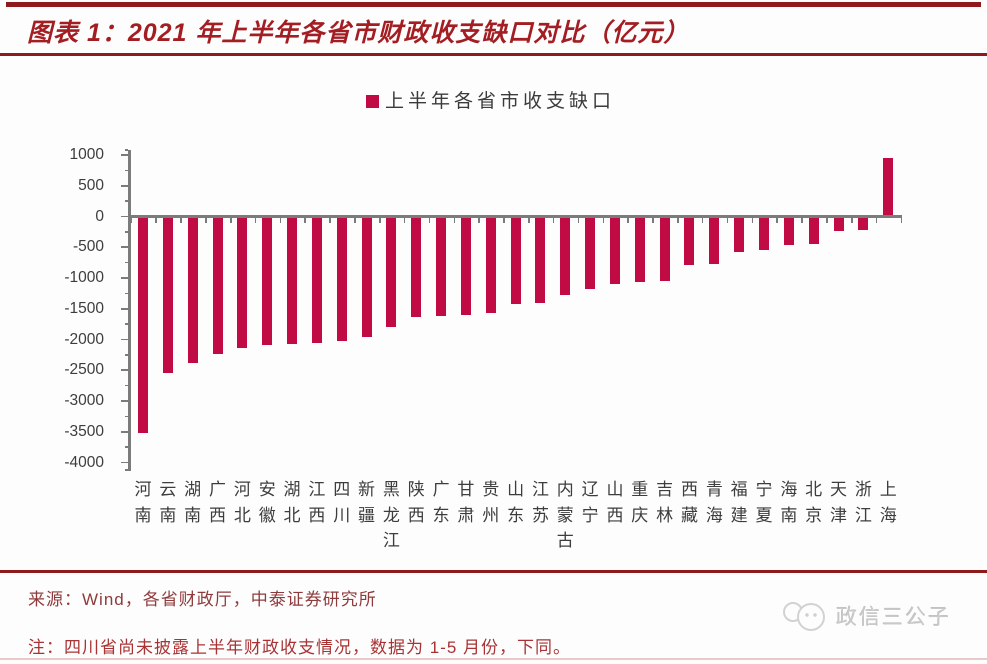  Describe the element at coordinates (84, 431) in the screenshot. I see `y-tick-label: -3500` at that location.